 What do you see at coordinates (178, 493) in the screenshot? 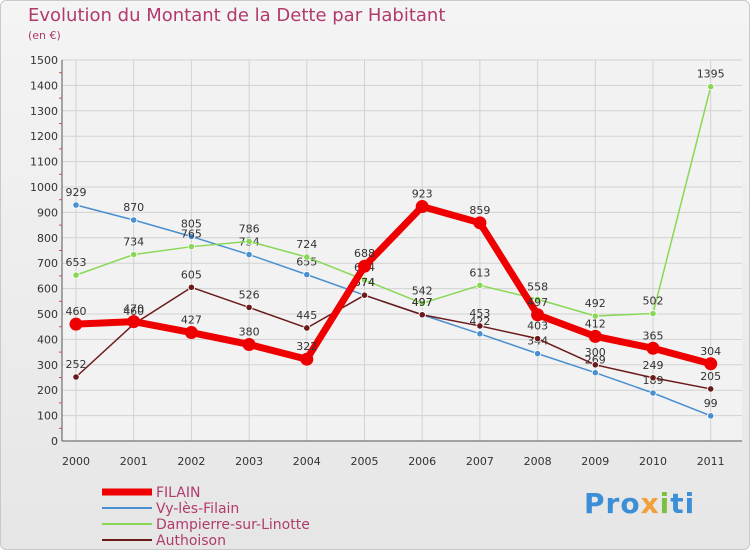
I see `legend-label: FILAIN` at bounding box center [178, 493].